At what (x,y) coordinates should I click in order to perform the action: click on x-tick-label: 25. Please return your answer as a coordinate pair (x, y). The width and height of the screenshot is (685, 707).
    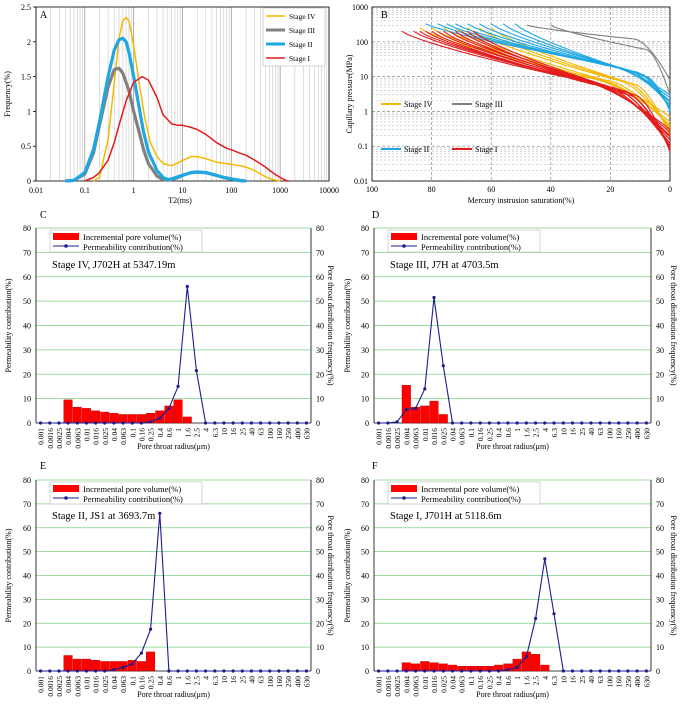
    Looking at the image, I should click on (582, 680).